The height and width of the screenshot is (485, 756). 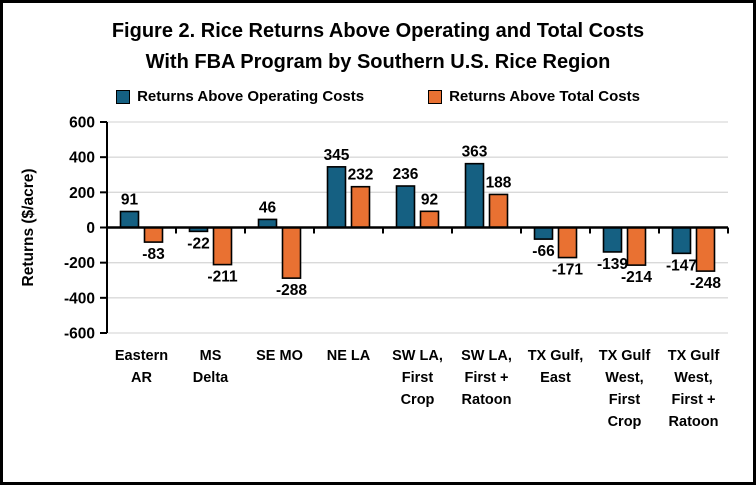 What do you see at coordinates (291, 290) in the screenshot?
I see `bar-value-label: -288` at bounding box center [291, 290].